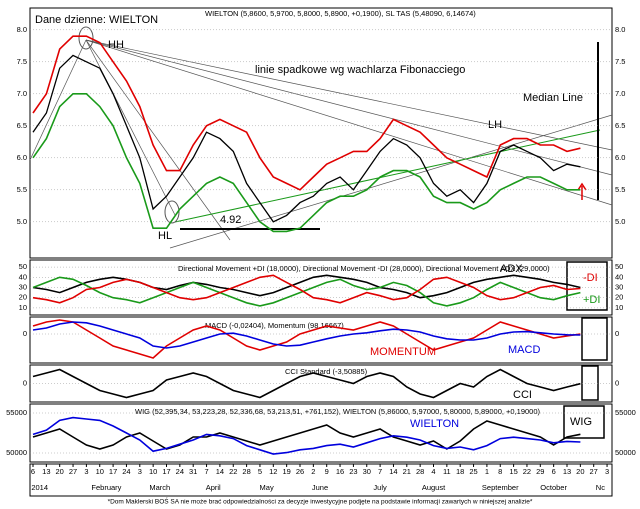 The image size is (640, 509). Describe the element at coordinates (407, 471) in the screenshot. I see `x-tick-label: 21` at that location.